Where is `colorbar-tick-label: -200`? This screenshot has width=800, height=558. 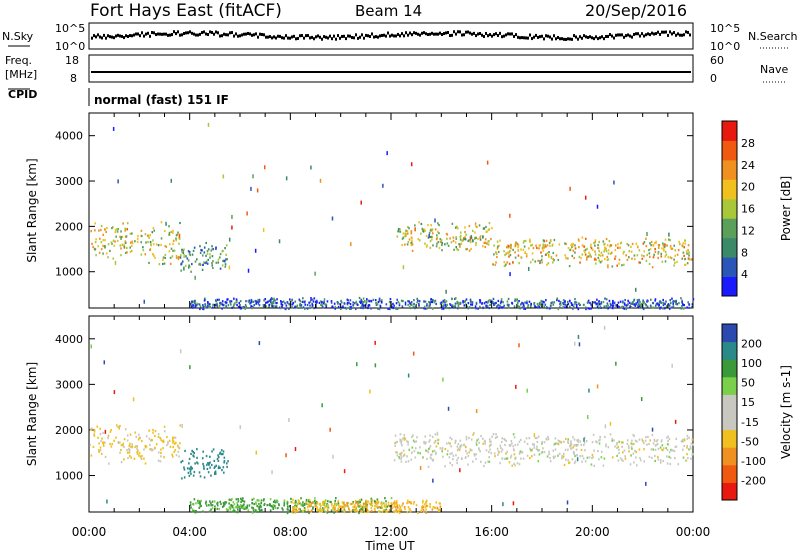
colorbar-tick-label: -200 is located at coordinates (753, 480).